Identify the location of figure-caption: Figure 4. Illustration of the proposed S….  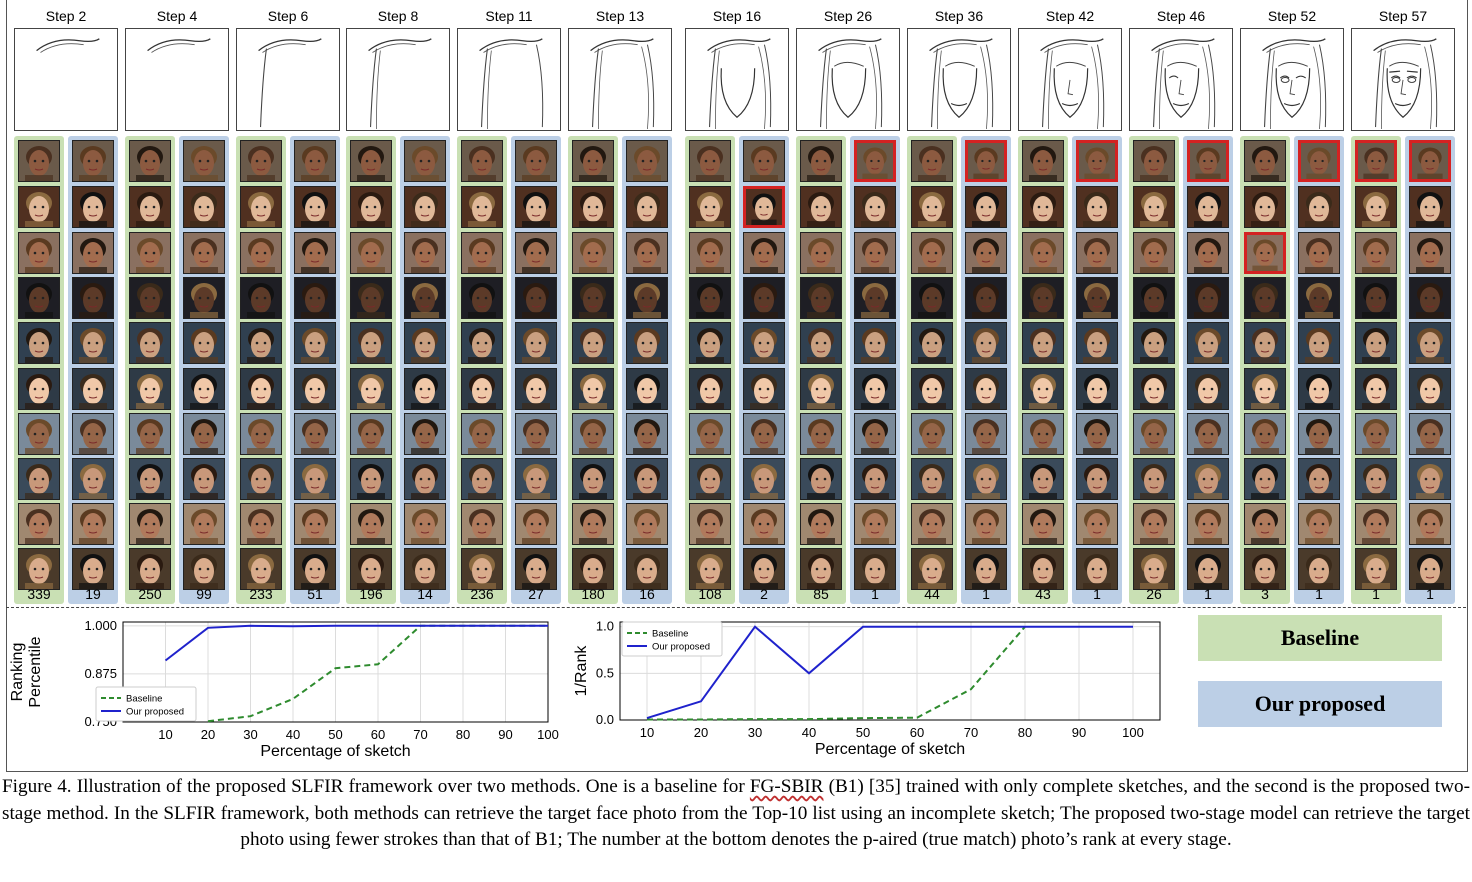
(736, 814).